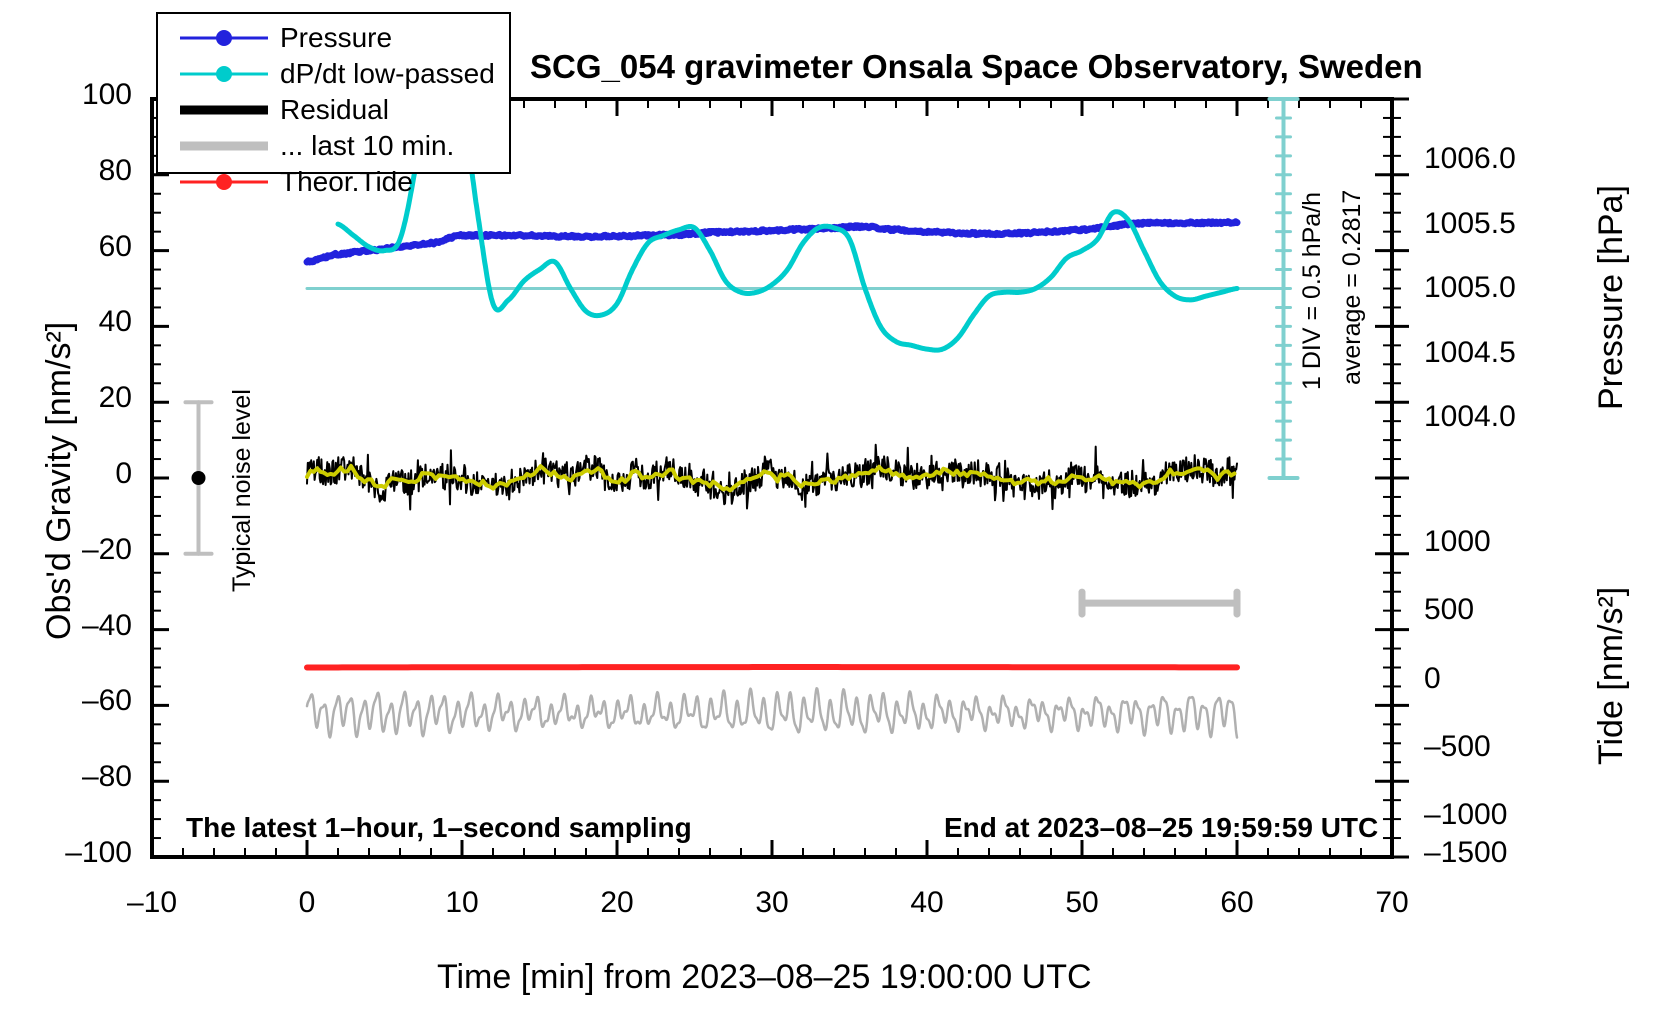 The width and height of the screenshot is (1660, 1020). I want to click on legend-item-label: Pressure, so click(336, 37).